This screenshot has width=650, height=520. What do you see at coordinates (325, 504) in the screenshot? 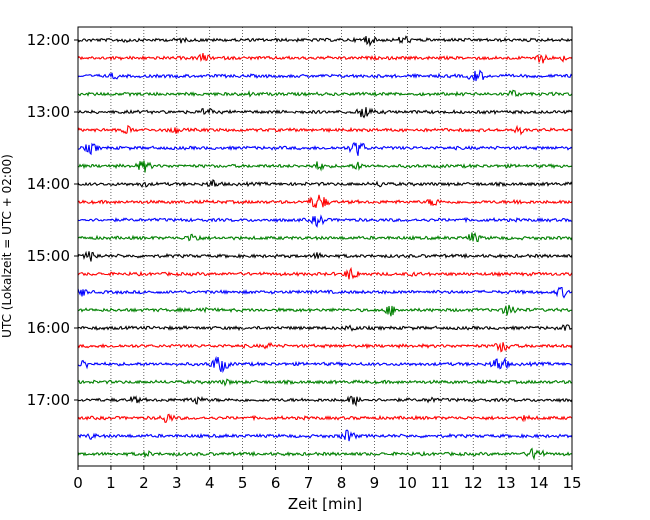
I see `x-axis-label: Zeit [min]` at bounding box center [325, 504].